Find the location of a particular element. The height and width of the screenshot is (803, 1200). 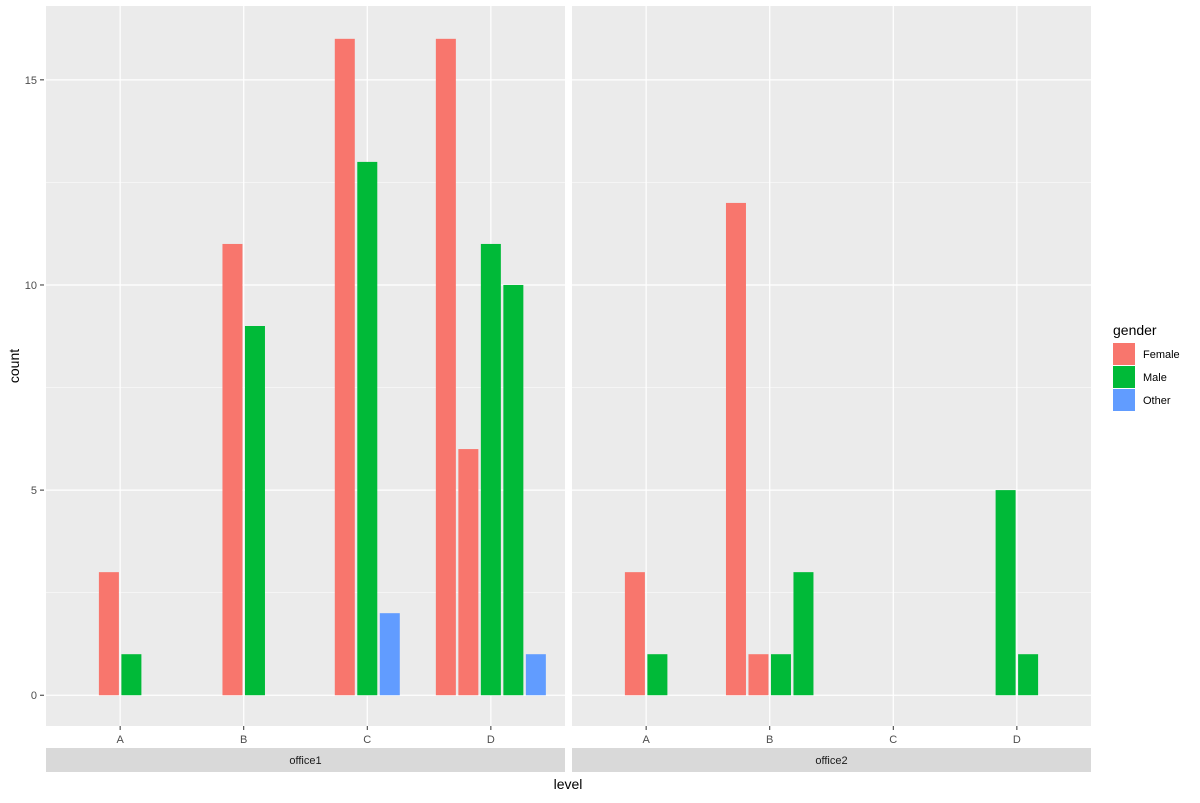

y-tick-label: 15 is located at coordinates (31, 81).